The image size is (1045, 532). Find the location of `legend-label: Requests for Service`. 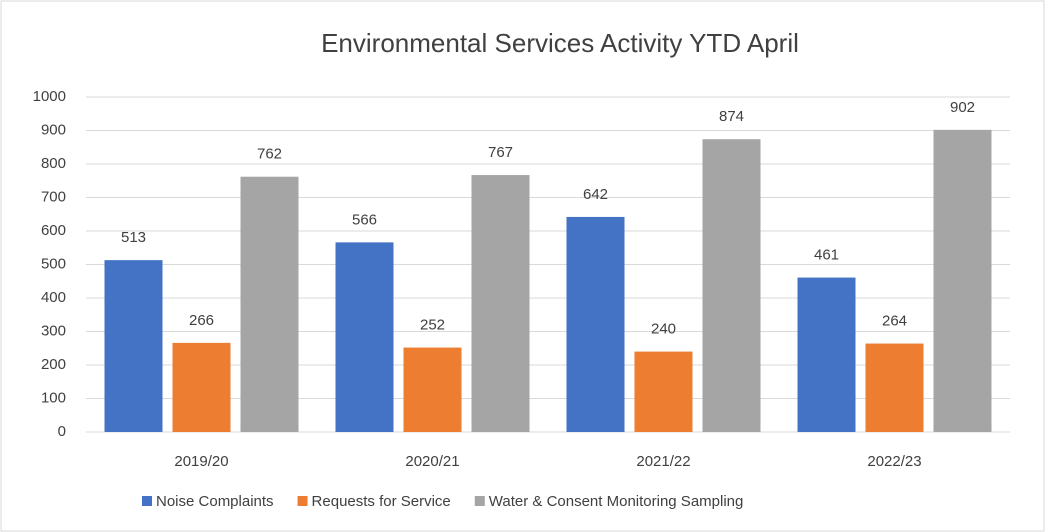

legend-label: Requests for Service is located at coordinates (381, 501).